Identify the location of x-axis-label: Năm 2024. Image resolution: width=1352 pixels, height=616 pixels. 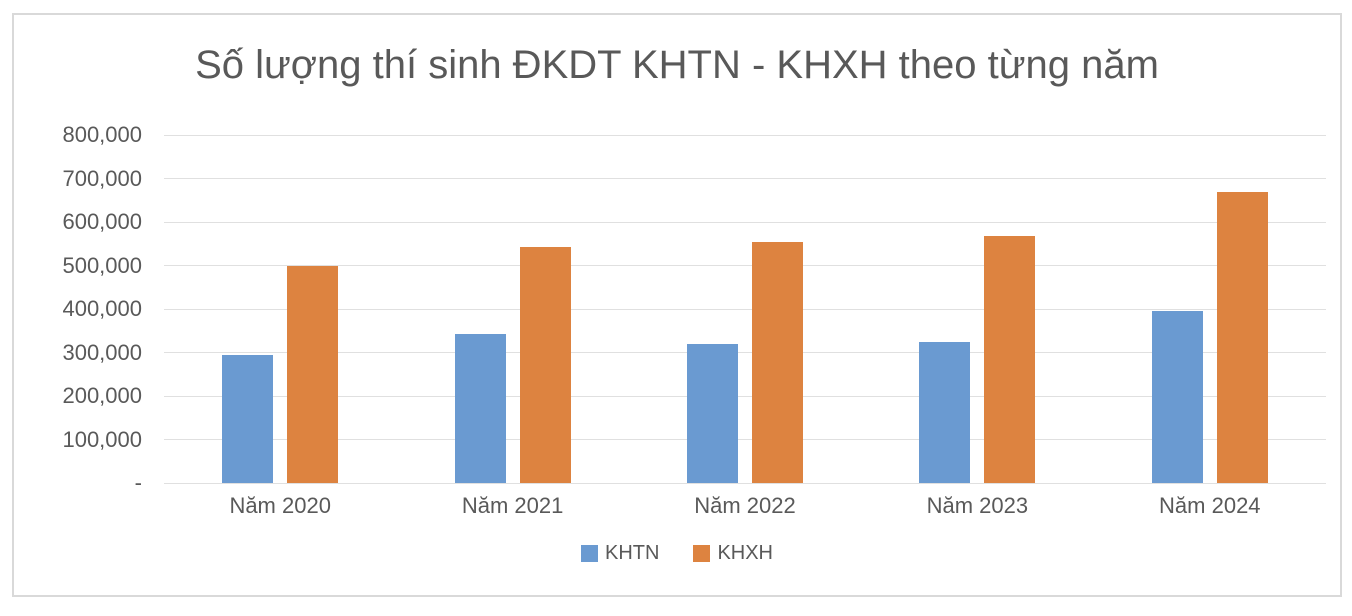
(1210, 505).